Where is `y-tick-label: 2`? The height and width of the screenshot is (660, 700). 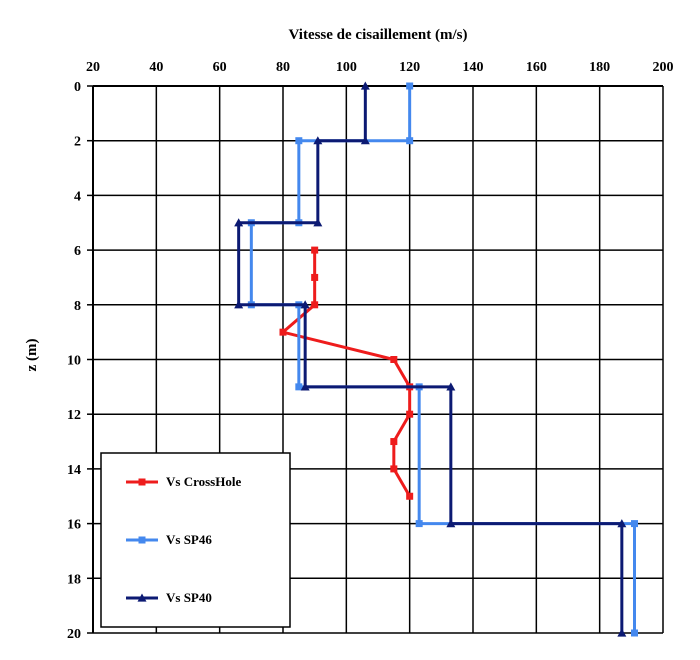
y-tick-label: 2 is located at coordinates (77, 142).